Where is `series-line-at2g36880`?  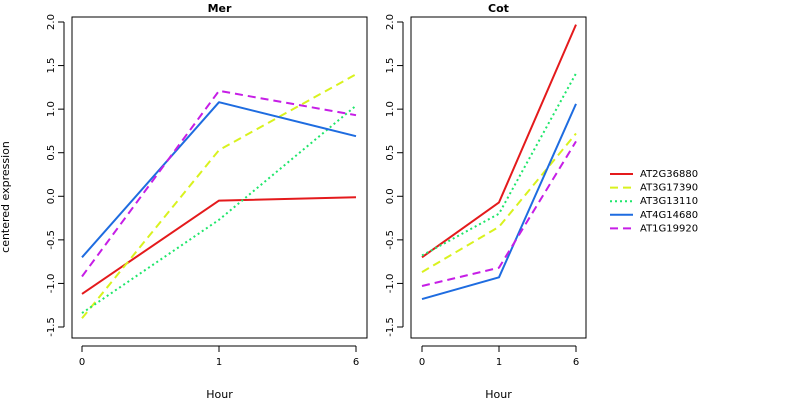 series-line-at2g36880 is located at coordinates (499, 141).